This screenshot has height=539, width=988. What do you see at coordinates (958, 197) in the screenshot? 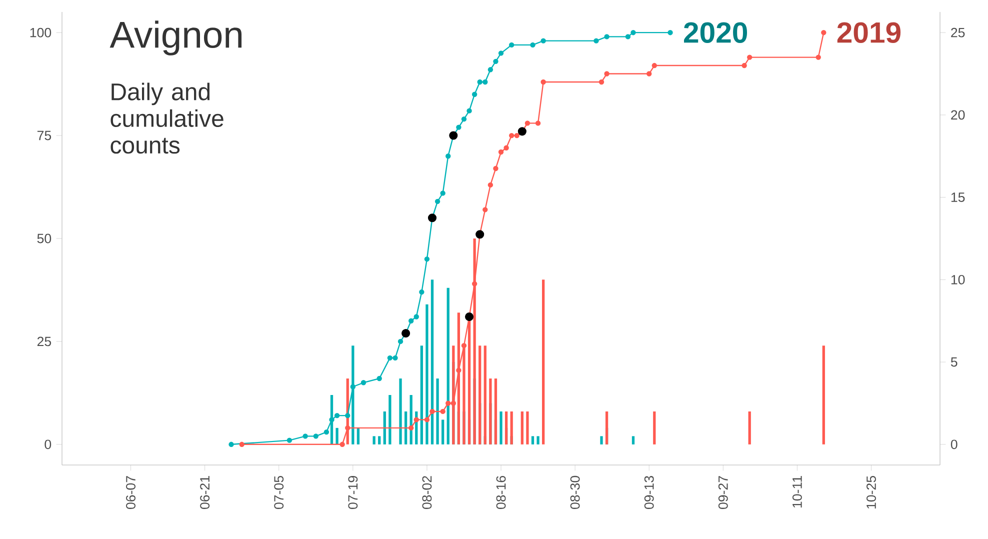
I see `y2-tick-label: 15` at bounding box center [958, 197].